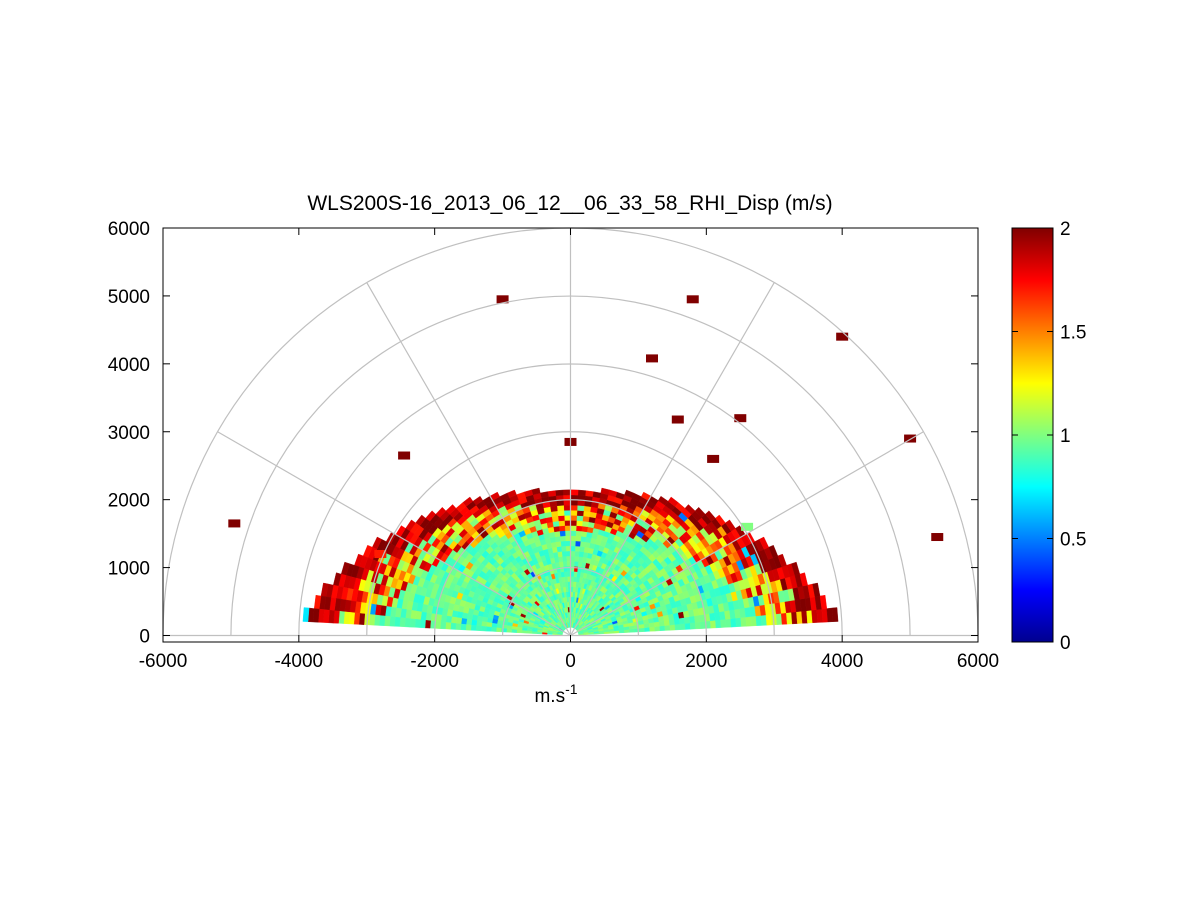 The image size is (1201, 901). I want to click on y-tick-label: 0, so click(144, 637).